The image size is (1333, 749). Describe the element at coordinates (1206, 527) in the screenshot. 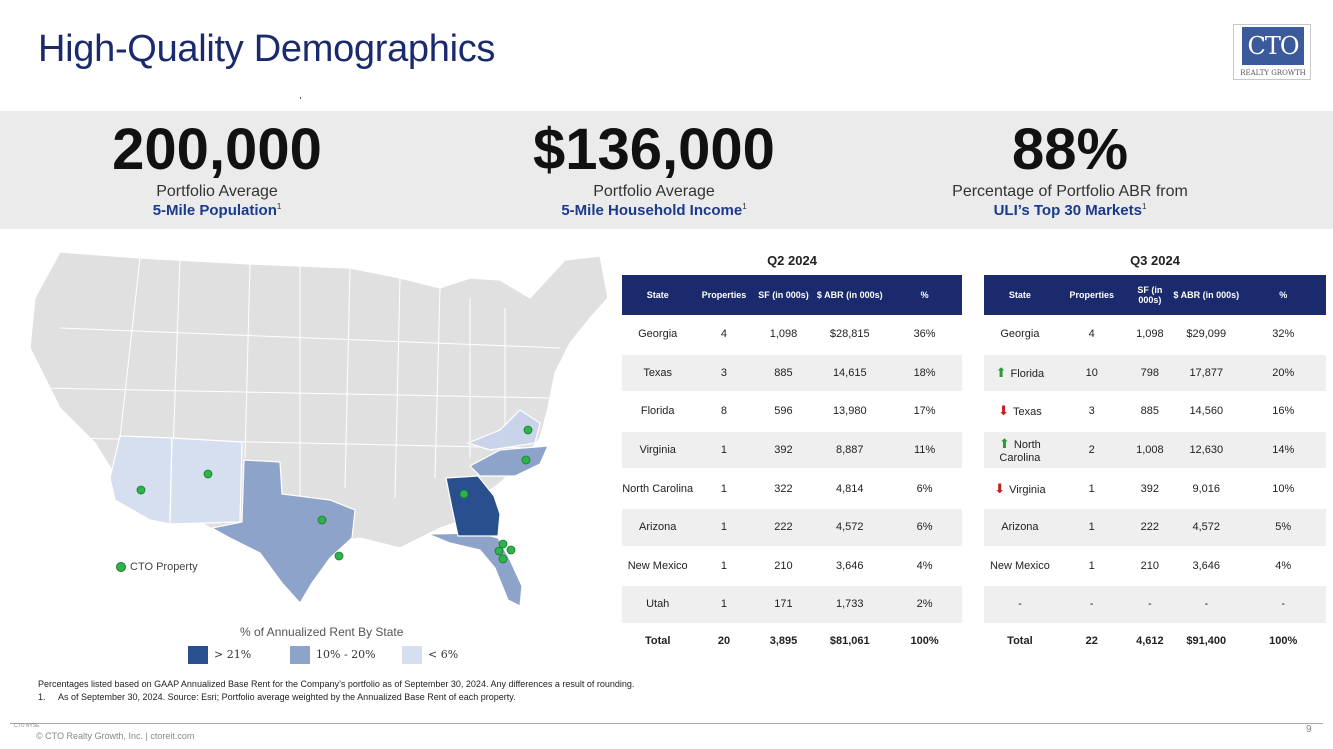

I see `table-cell: 4,572` at that location.